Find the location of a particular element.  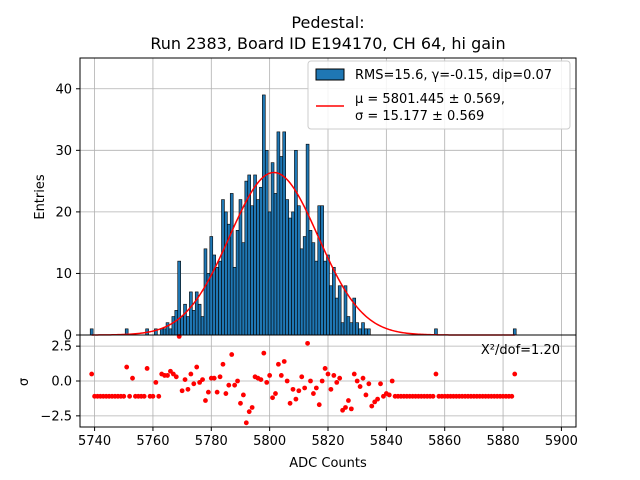

x-tick-label: 5780 is located at coordinates (211, 441).